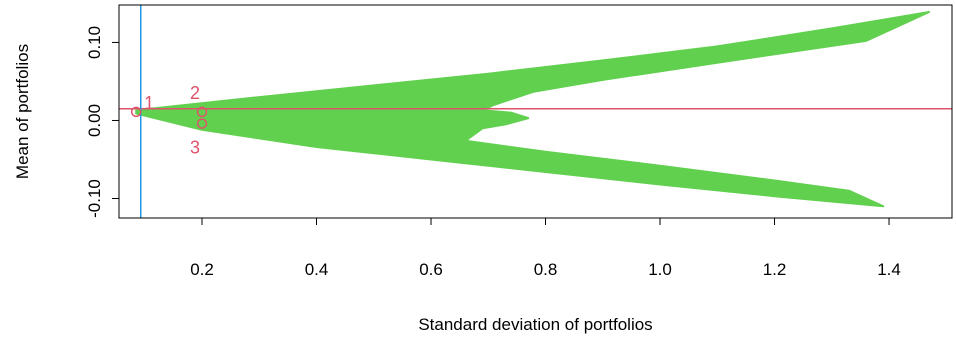  I want to click on x-tick-label: 1.4, so click(889, 269).